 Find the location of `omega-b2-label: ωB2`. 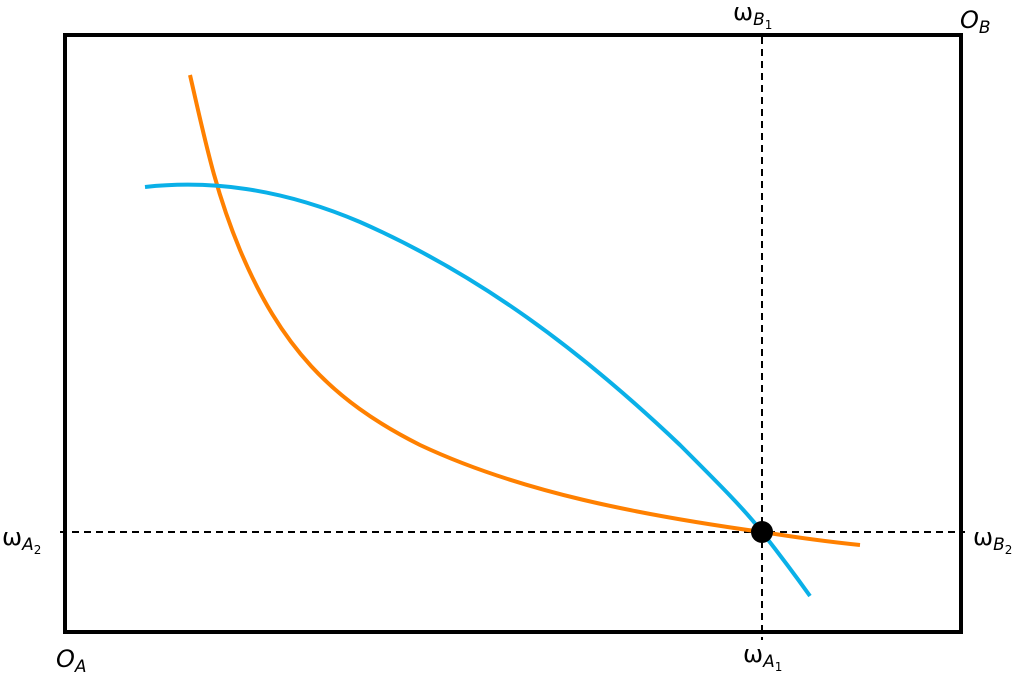

omega-b2-label: ωB2 is located at coordinates (992, 540).